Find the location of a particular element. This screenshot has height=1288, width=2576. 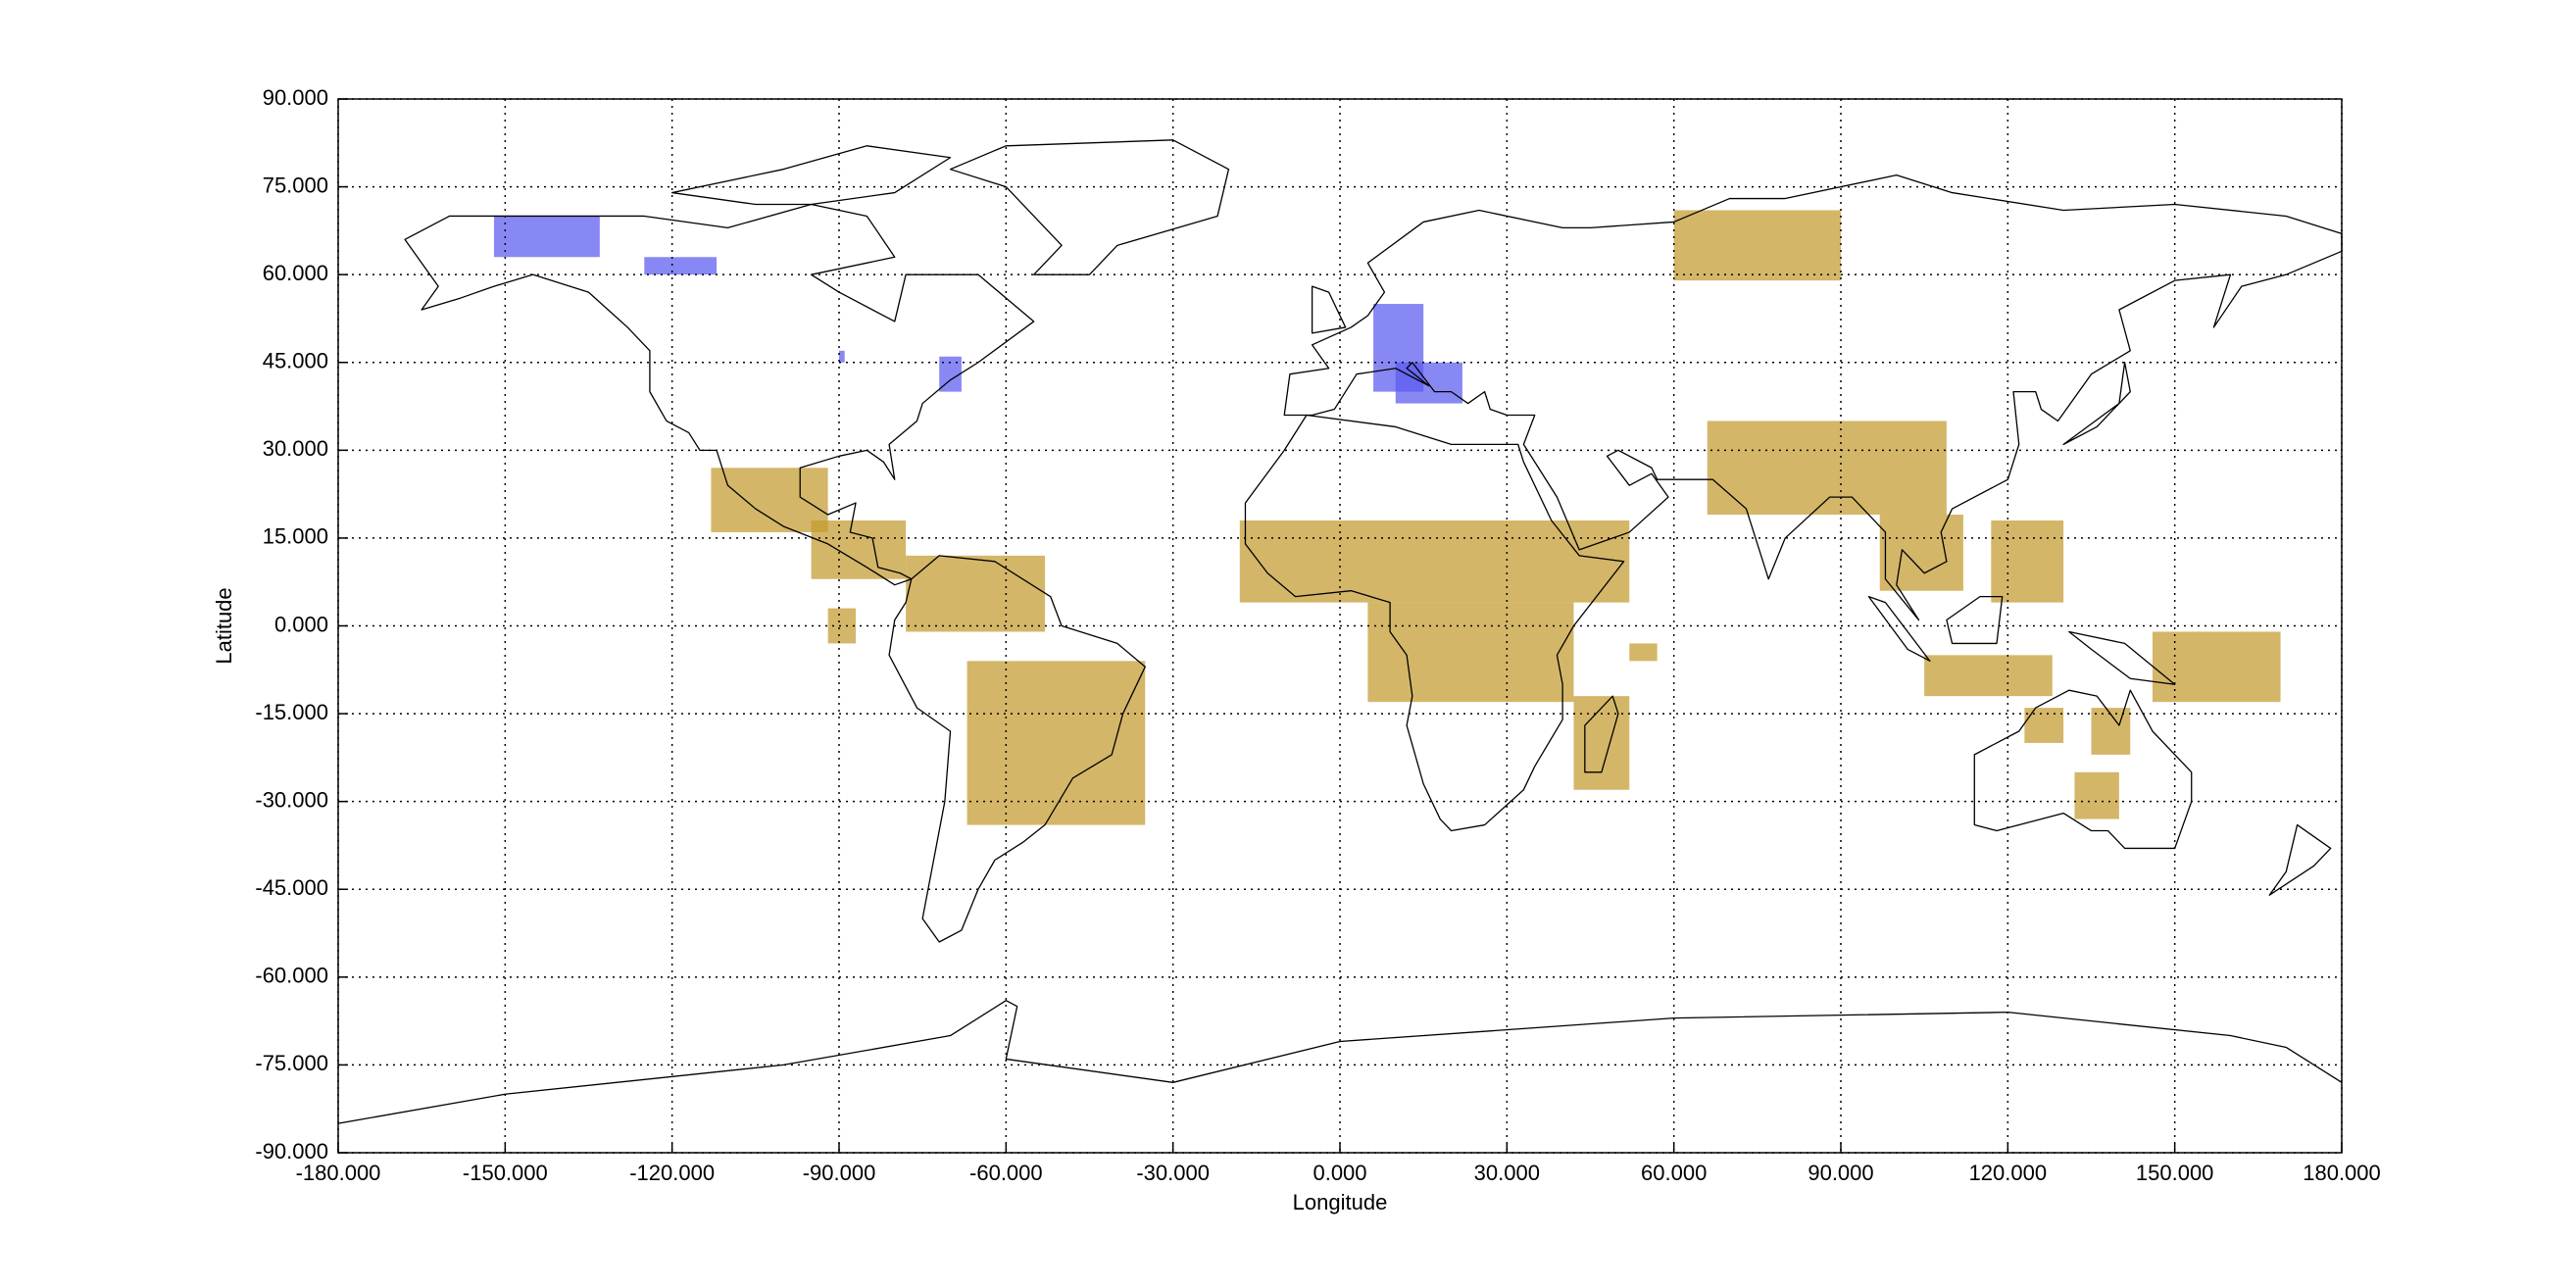

x-tick-label: -60.000 is located at coordinates (1006, 1173).